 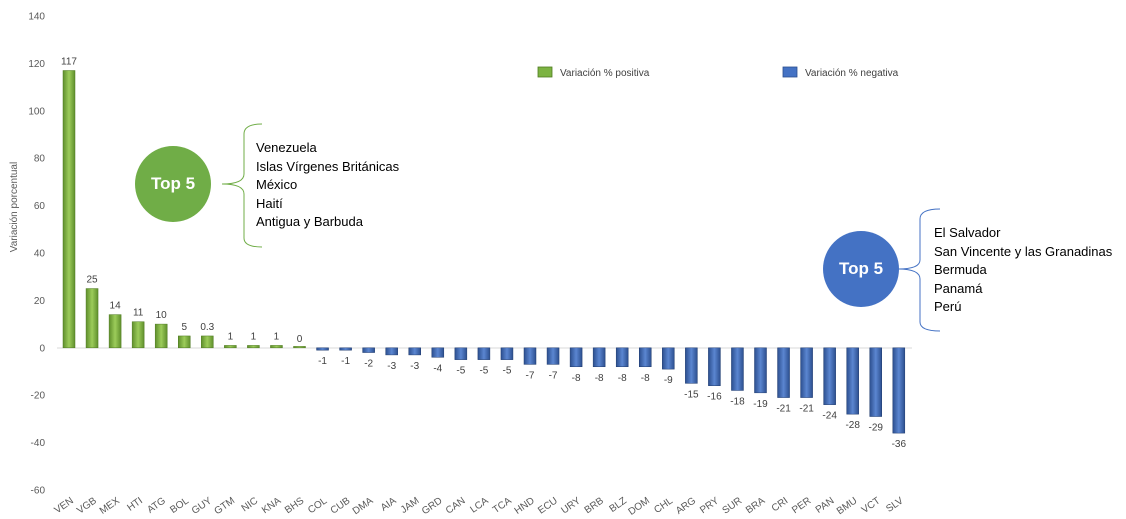 I want to click on data-label: -4, so click(x=437, y=368).